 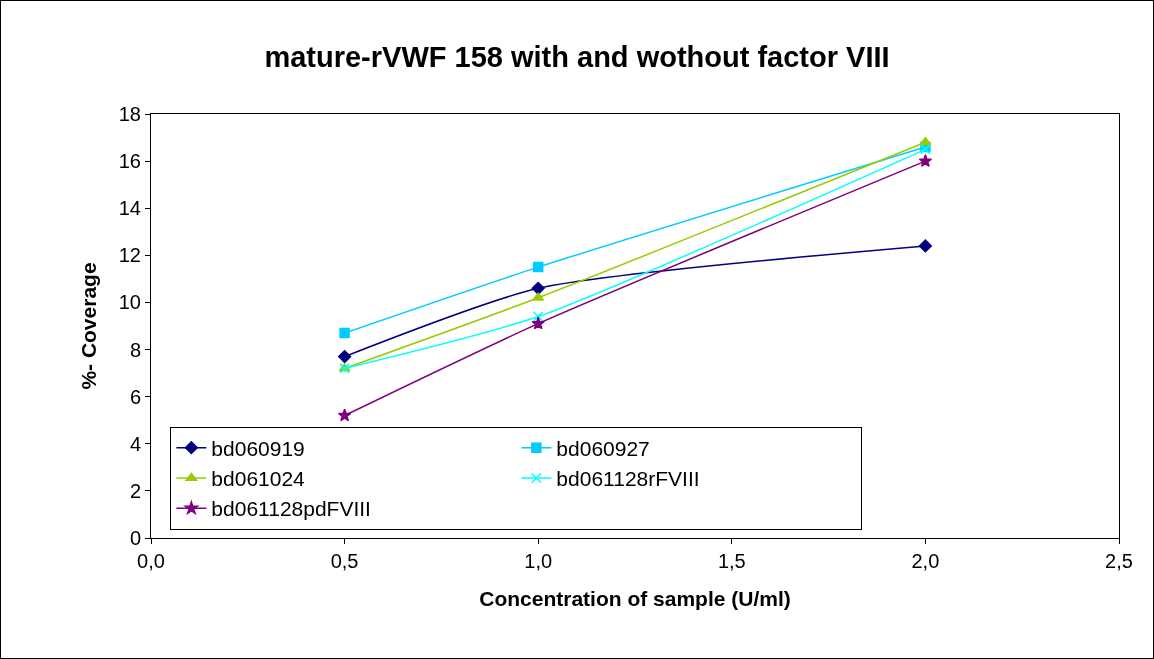 What do you see at coordinates (603, 448) in the screenshot?
I see `legend-label: bd060927` at bounding box center [603, 448].